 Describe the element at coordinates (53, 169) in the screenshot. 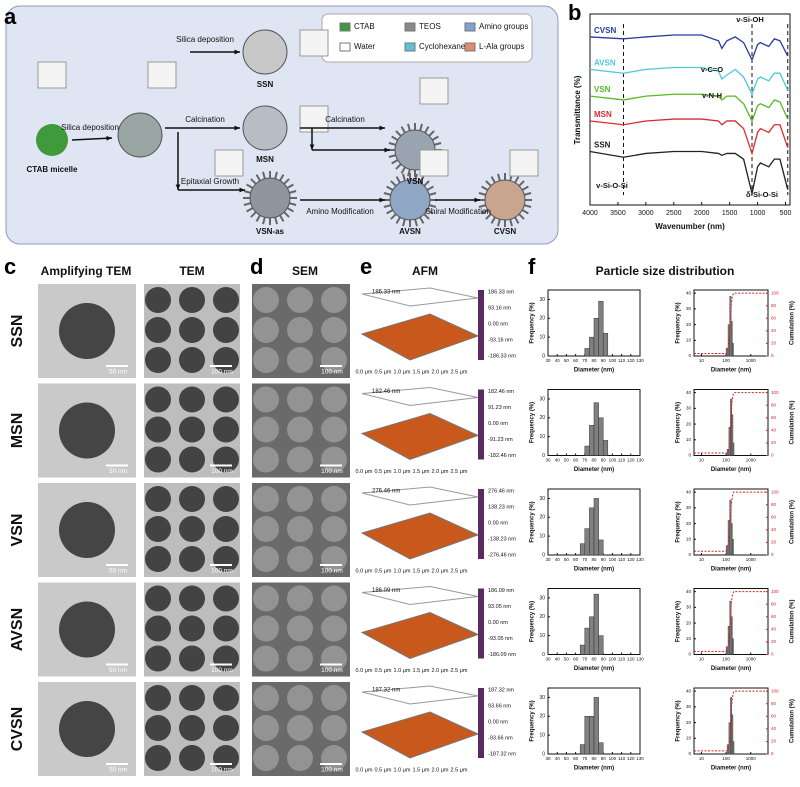

I see `label: CTAB micelle` at that location.